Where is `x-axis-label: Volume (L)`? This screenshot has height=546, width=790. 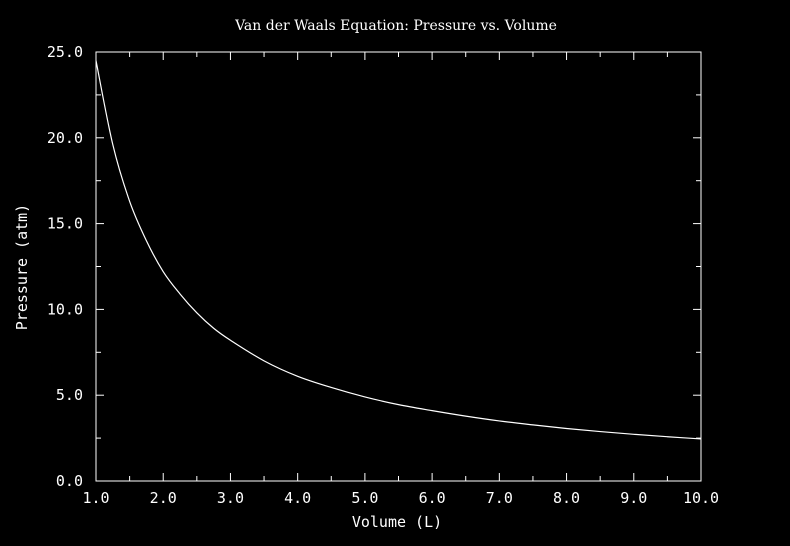
x-axis-label: Volume (L) is located at coordinates (397, 522).